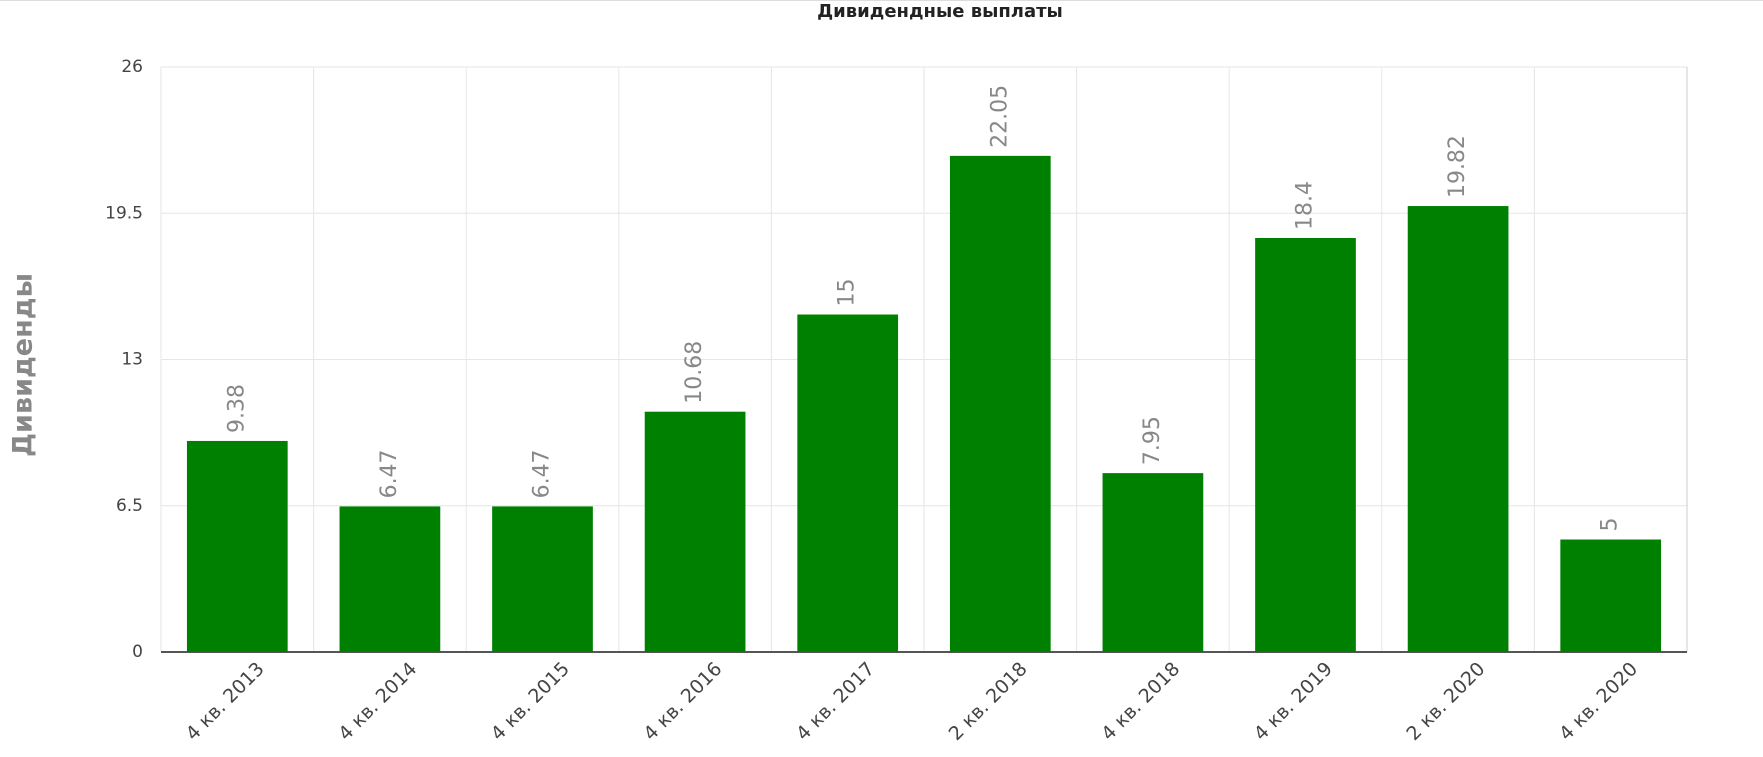 The width and height of the screenshot is (1763, 757). What do you see at coordinates (1457, 166) in the screenshot?
I see `value-label: 19.82` at bounding box center [1457, 166].